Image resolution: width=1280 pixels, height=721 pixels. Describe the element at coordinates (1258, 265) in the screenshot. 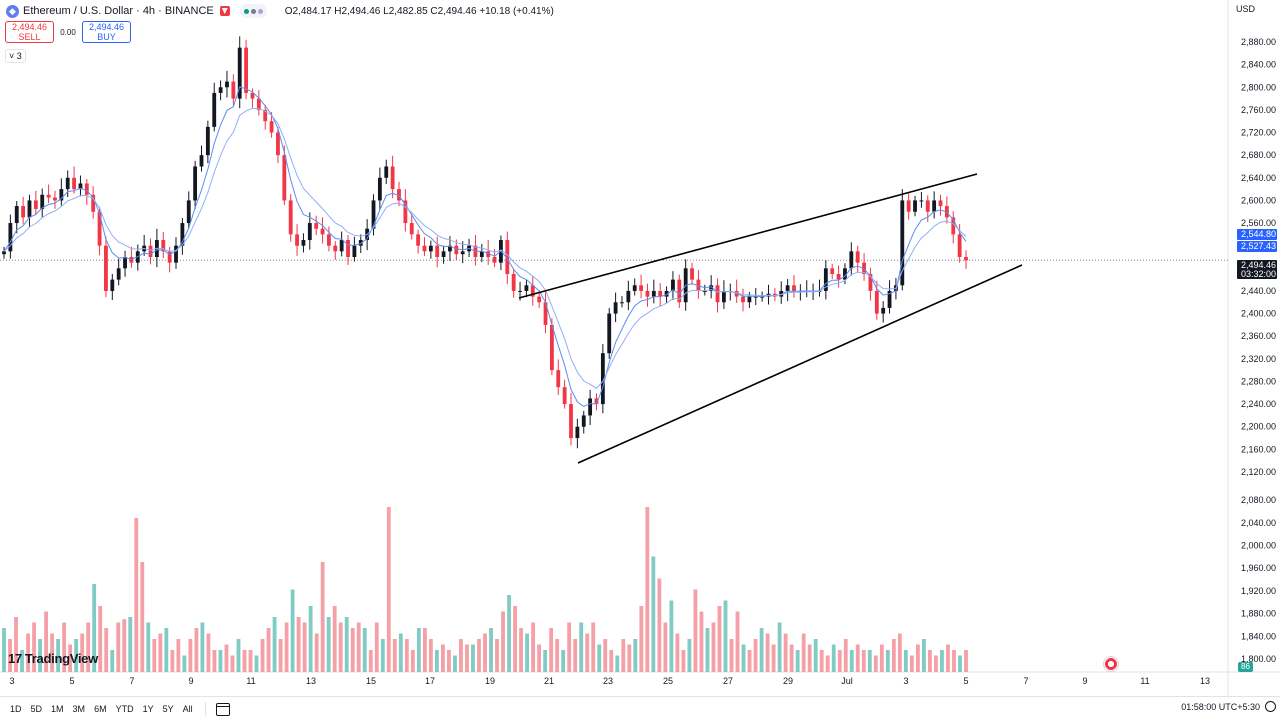

I see `price-tag-label: 2,494.46` at that location.